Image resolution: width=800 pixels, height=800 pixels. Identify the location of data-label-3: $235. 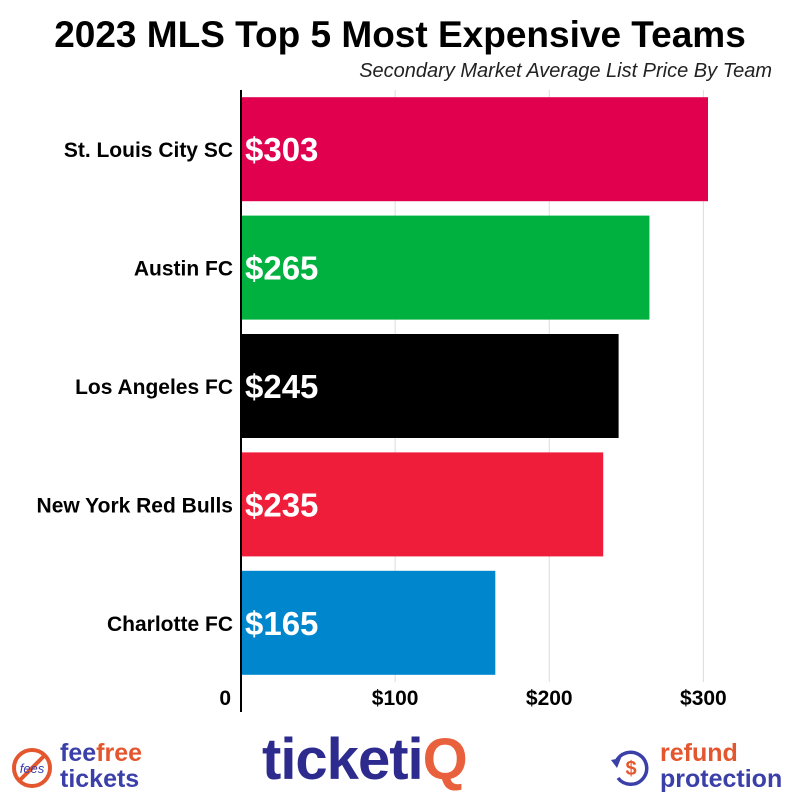
(281, 504).